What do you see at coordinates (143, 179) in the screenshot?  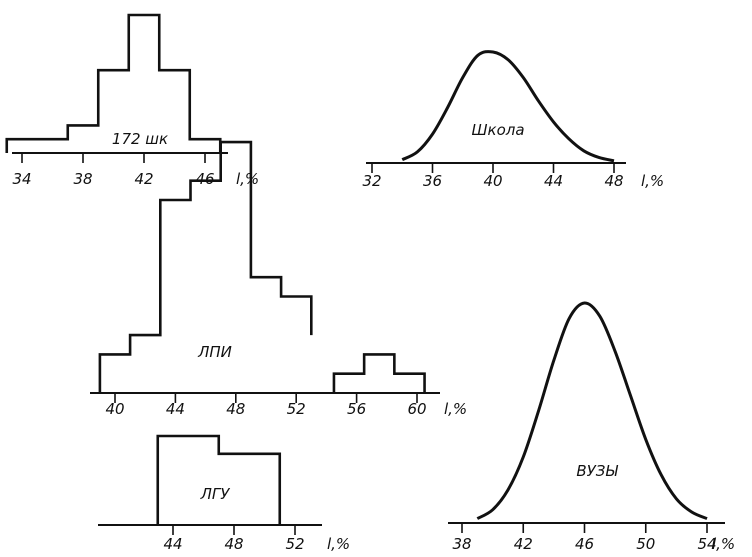 I see `shk-tick-label: 42` at bounding box center [143, 179].